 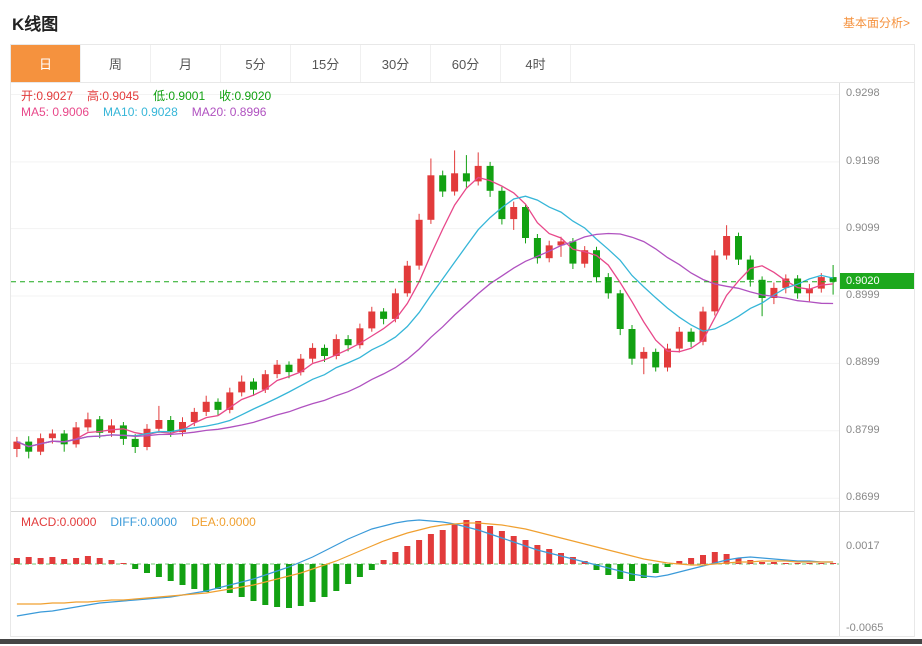 I want to click on tab-30min: 30分, so click(x=396, y=63).